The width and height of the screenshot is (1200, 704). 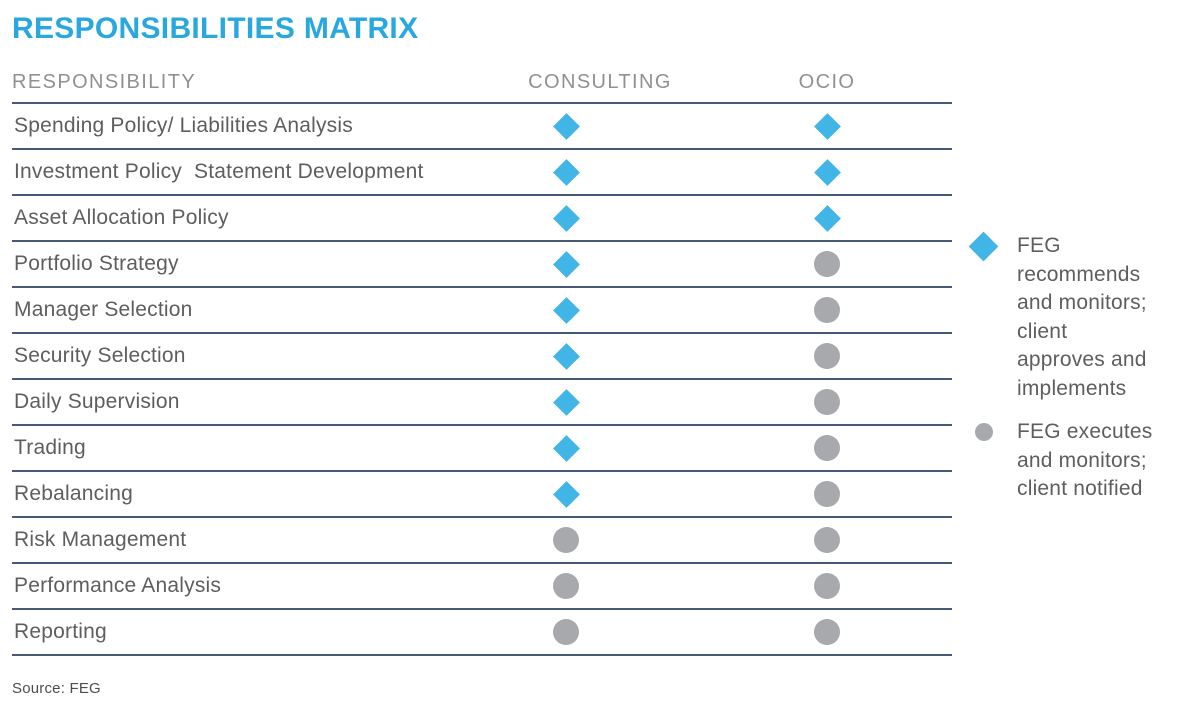 I want to click on row-label: Reporting, so click(x=60, y=631).